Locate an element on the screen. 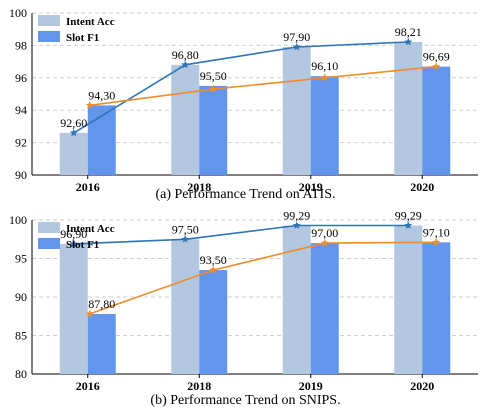 The width and height of the screenshot is (491, 414). y-tick-label: 94 is located at coordinates (21, 110).